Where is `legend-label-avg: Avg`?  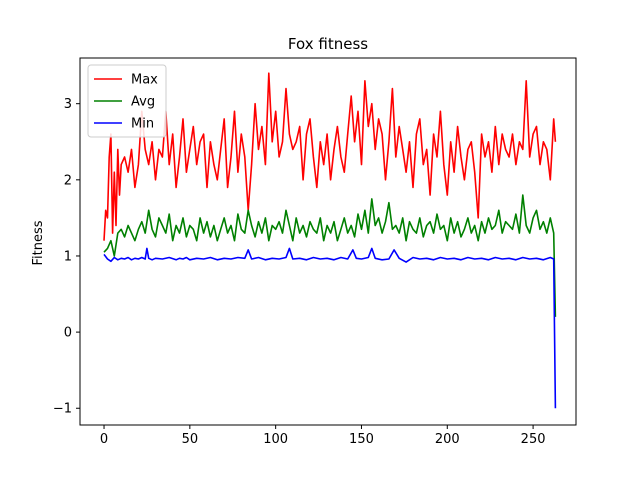
legend-label-avg: Avg is located at coordinates (143, 102).